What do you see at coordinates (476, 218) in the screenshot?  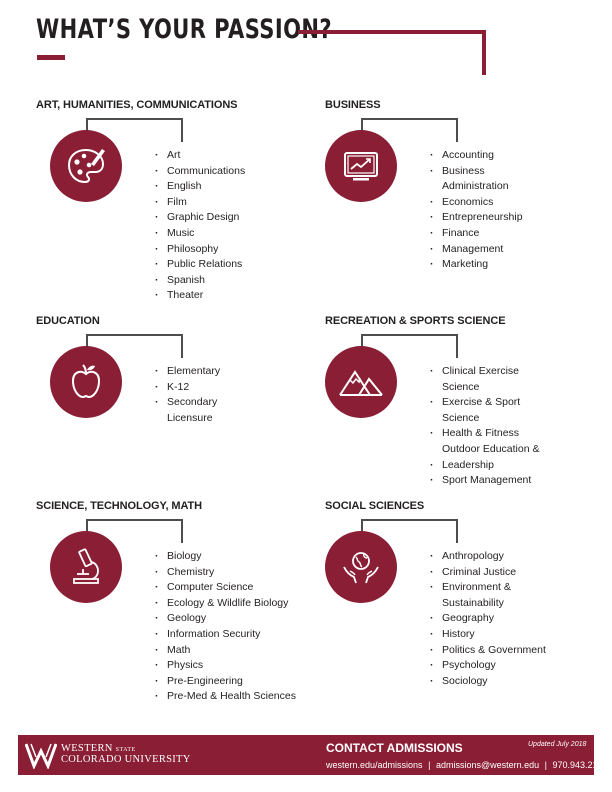 I see `list-item: Entrepreneurship` at bounding box center [476, 218].